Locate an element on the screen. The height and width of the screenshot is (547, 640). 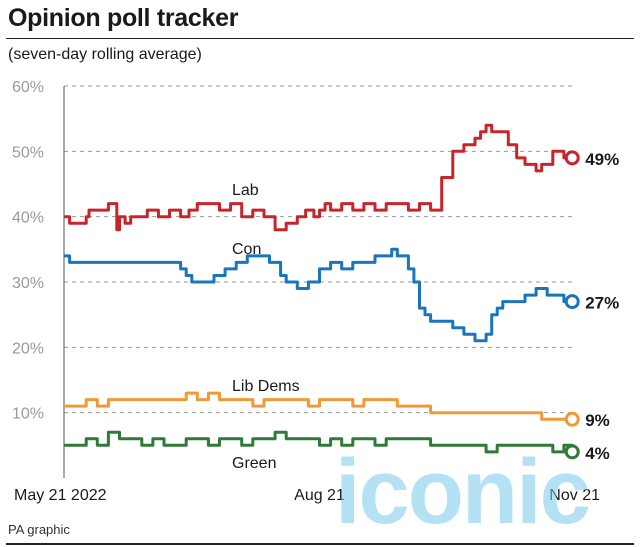
series-line-green is located at coordinates (319, 442).